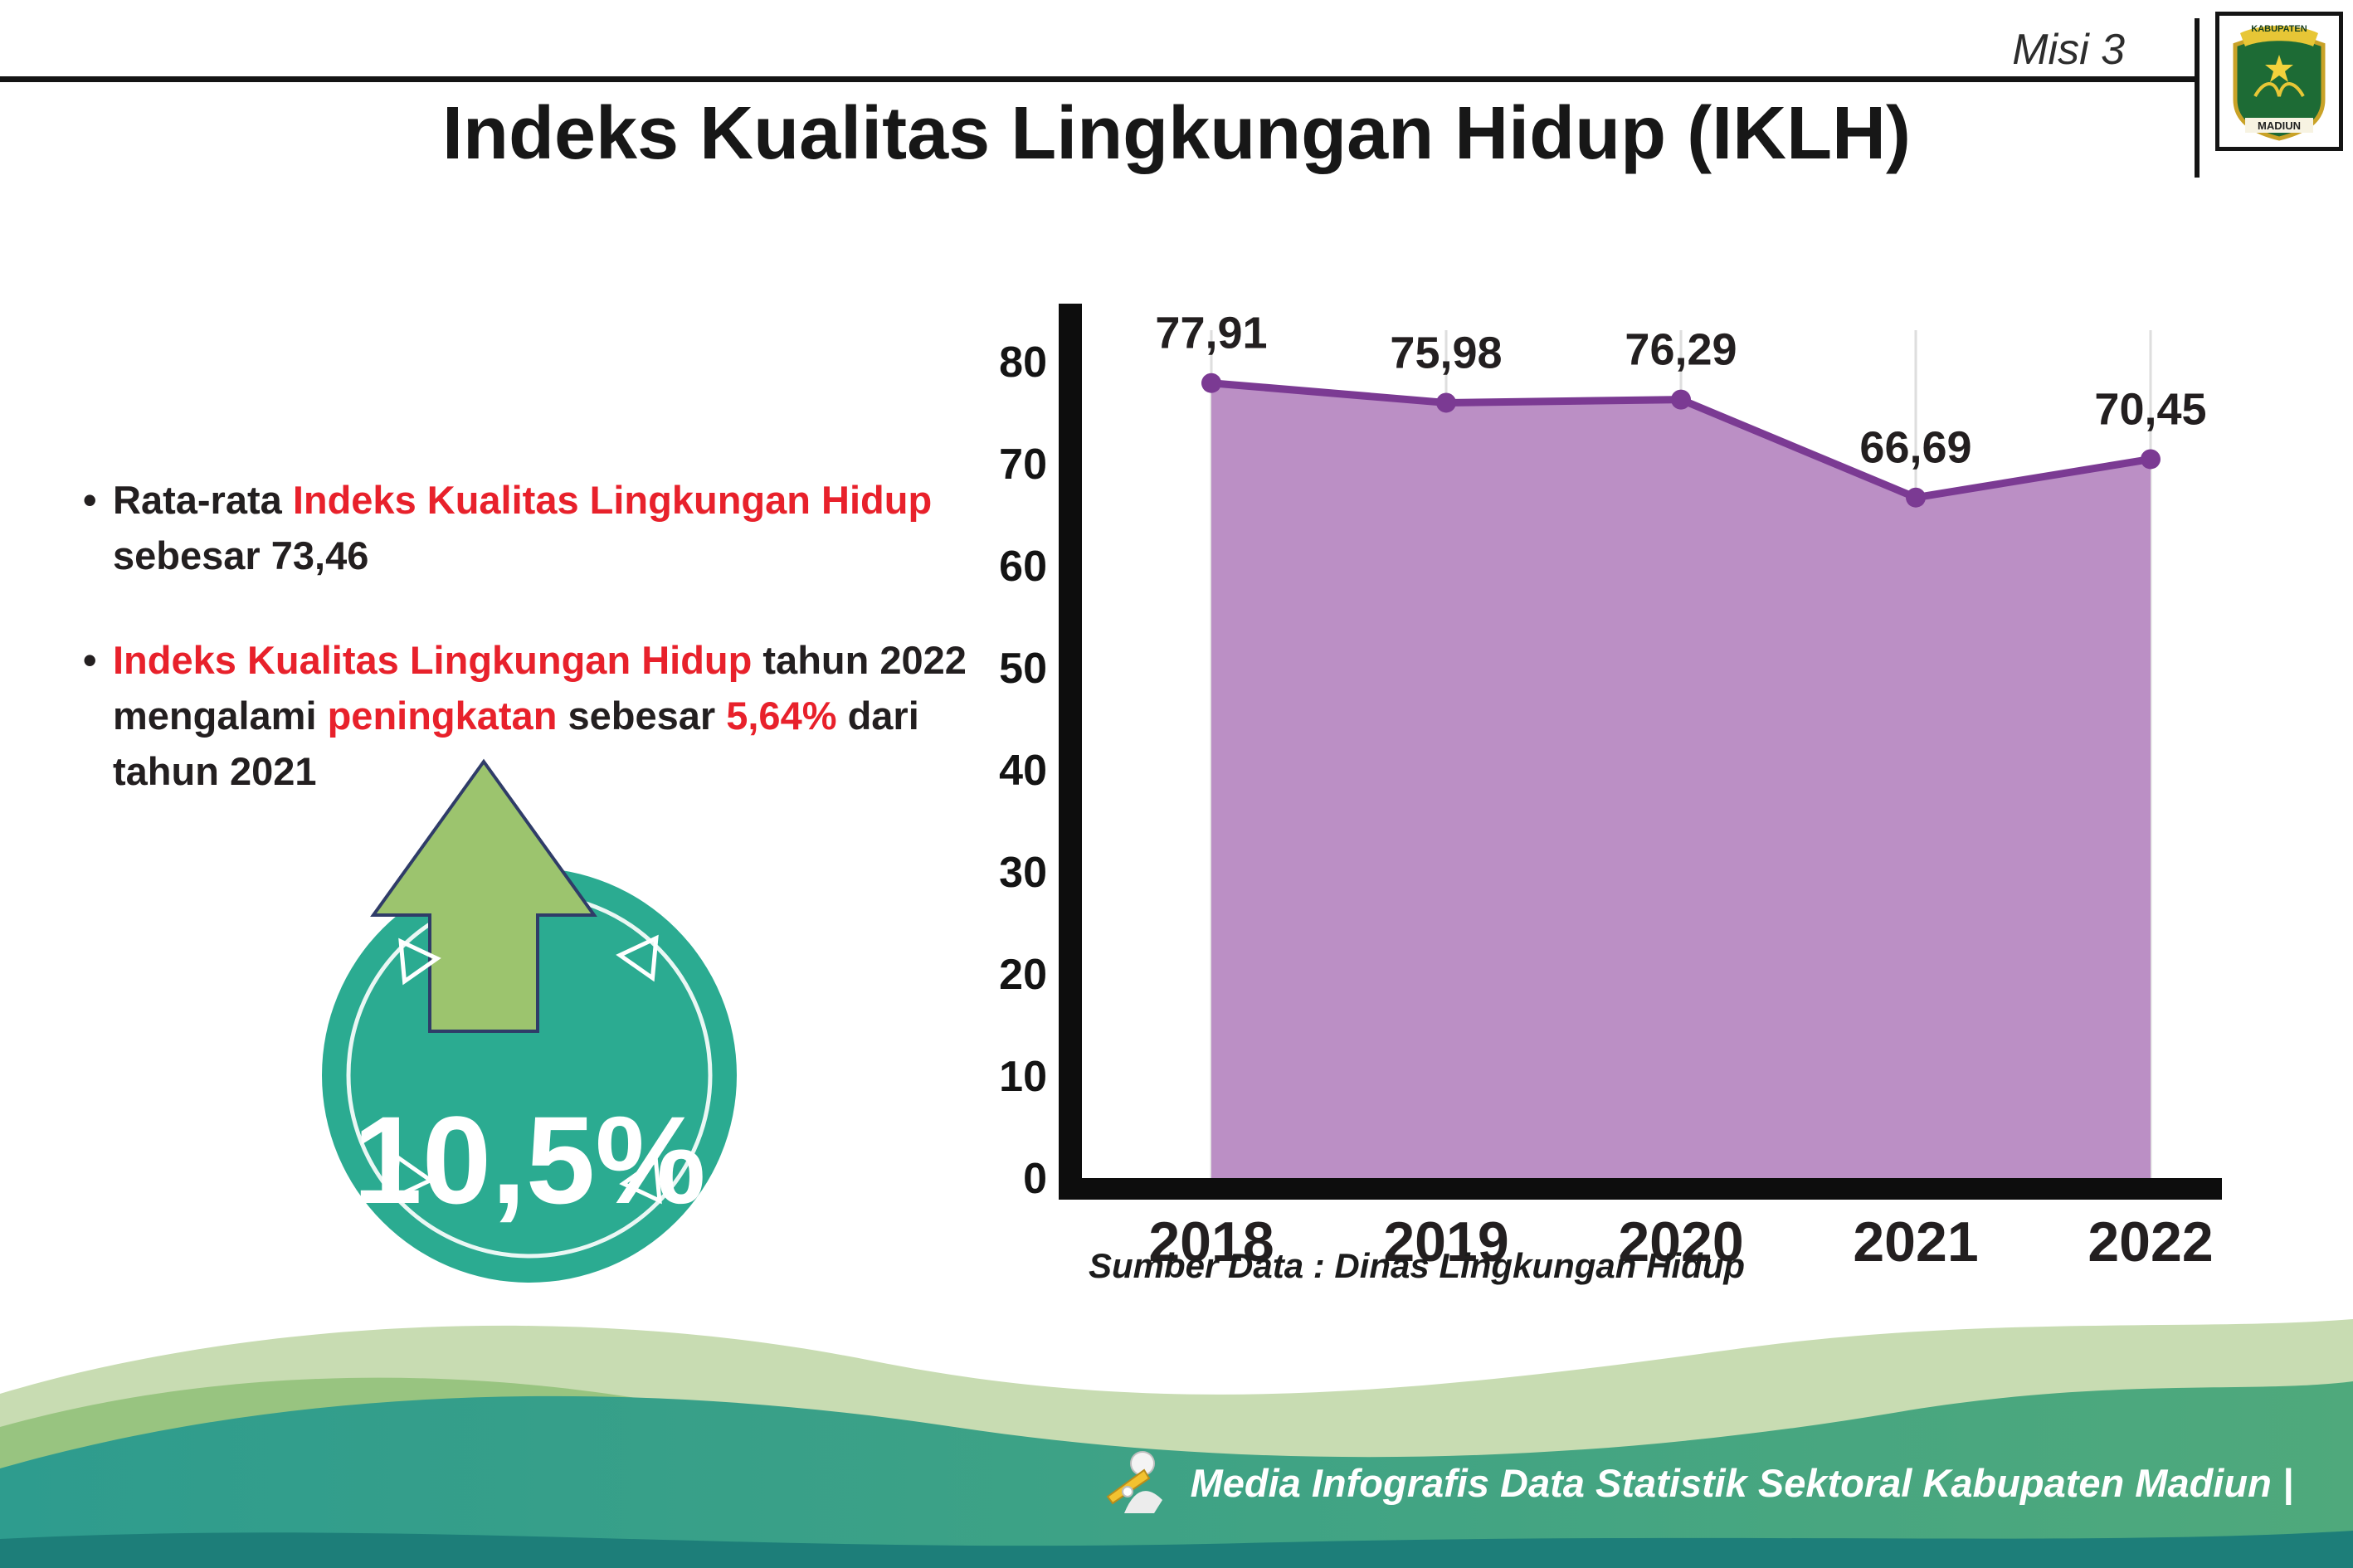  What do you see at coordinates (1211, 1241) in the screenshot?
I see `svg-text: 2018` at bounding box center [1211, 1241].